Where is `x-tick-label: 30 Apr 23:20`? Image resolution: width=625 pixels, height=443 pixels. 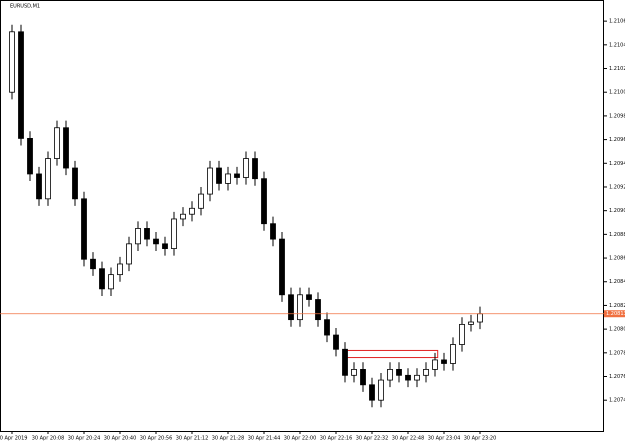
x-tick-label: 30 Apr 23:20 is located at coordinates (480, 439).